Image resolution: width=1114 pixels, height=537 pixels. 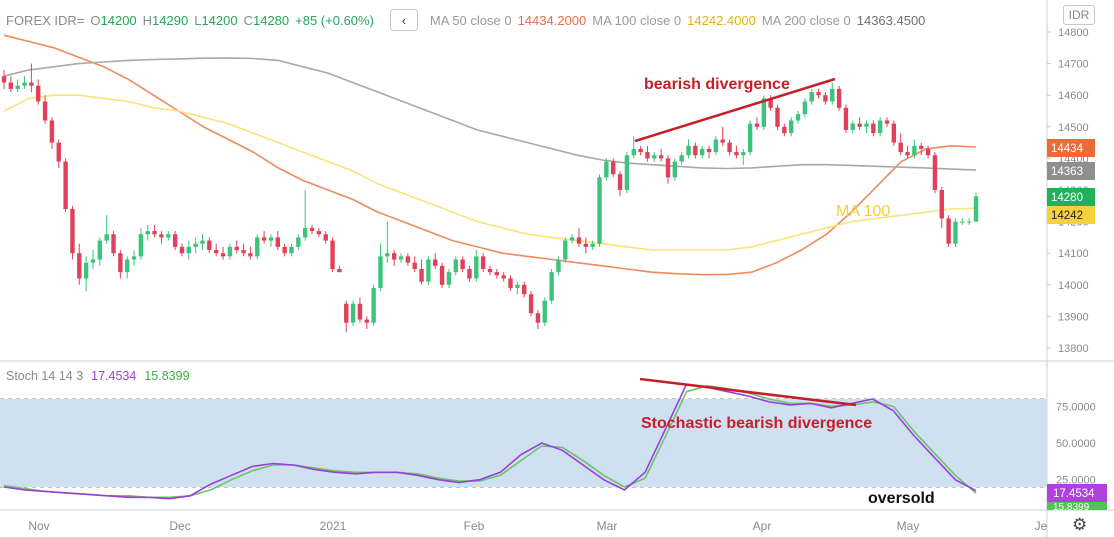 What do you see at coordinates (756, 423) in the screenshot?
I see `stochastic-divergence-label: Stochastic bearish divergence` at bounding box center [756, 423].